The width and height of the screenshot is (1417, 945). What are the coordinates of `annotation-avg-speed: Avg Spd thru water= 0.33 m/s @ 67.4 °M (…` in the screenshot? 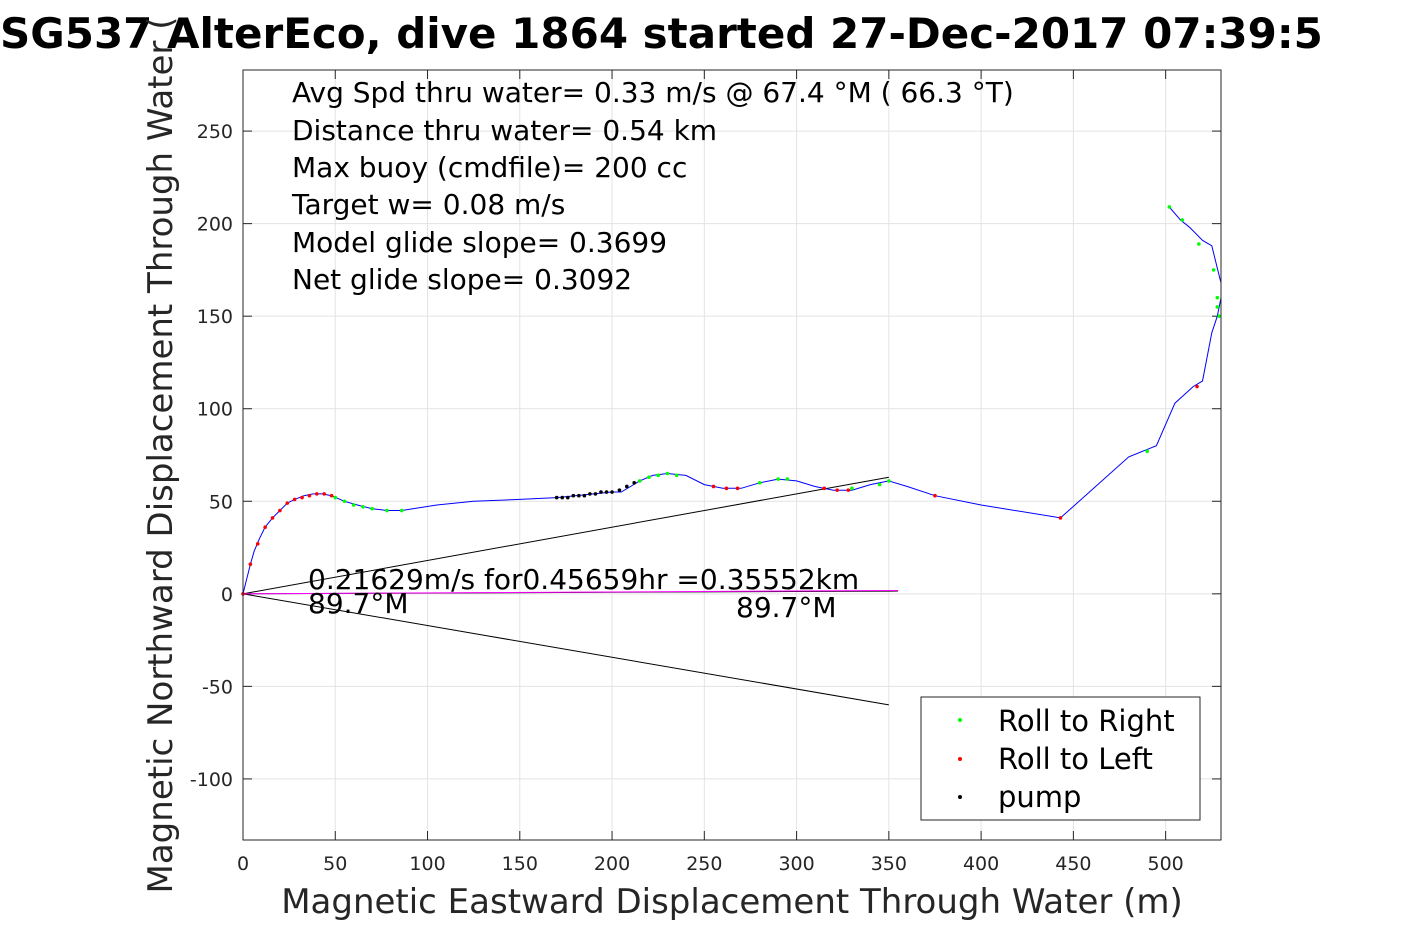 It's located at (653, 92).